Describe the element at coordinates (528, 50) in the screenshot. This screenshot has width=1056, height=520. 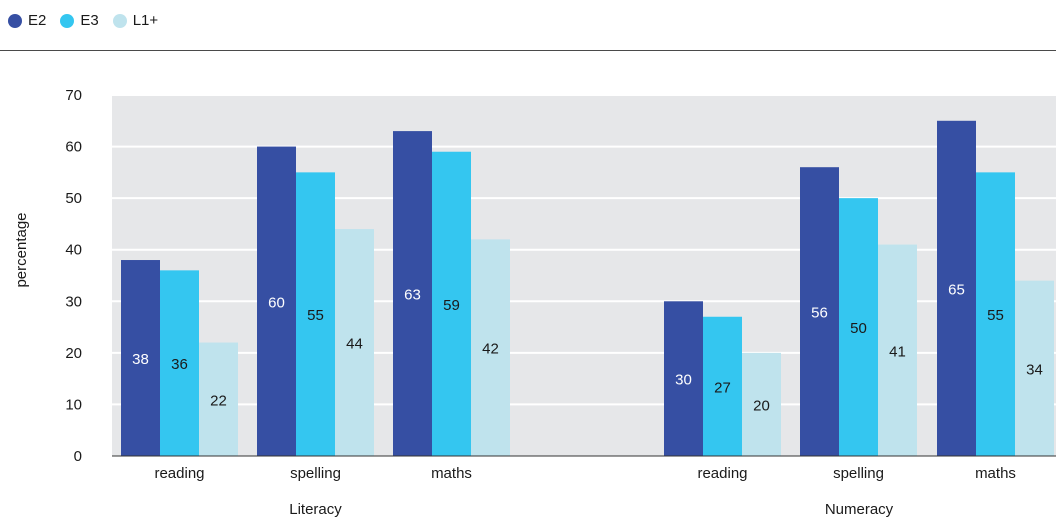
I see `header-rule` at that location.